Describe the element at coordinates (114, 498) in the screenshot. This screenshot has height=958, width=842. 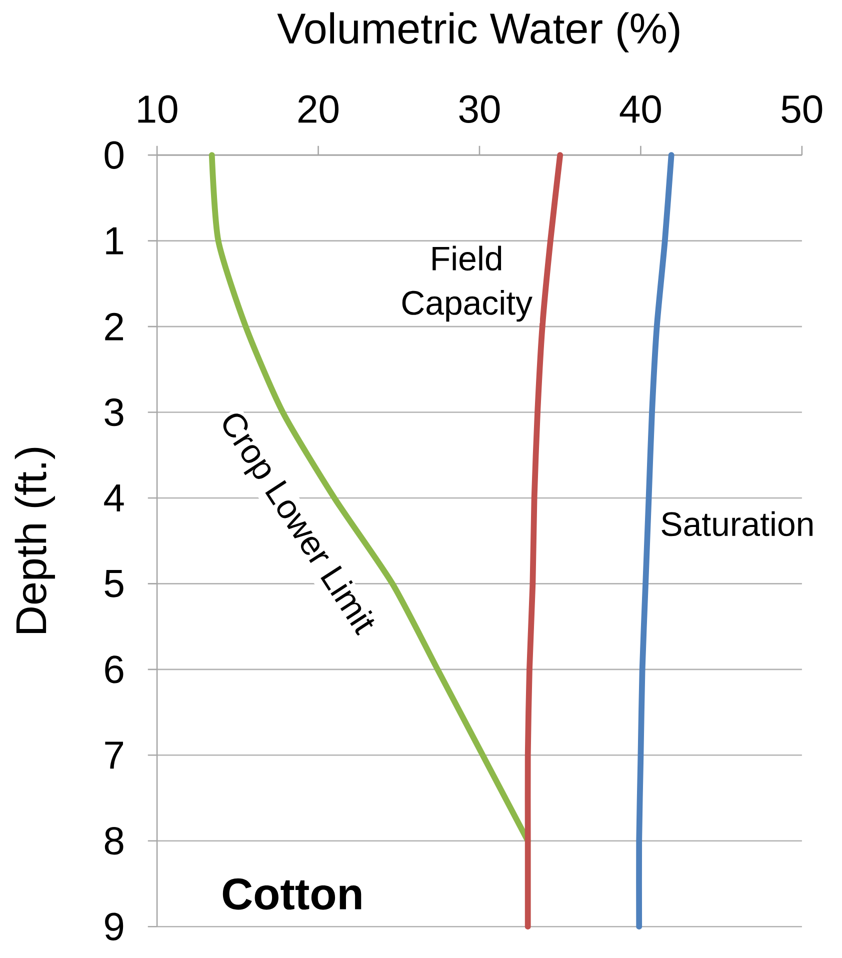
I see `y-tick-label: 4` at that location.